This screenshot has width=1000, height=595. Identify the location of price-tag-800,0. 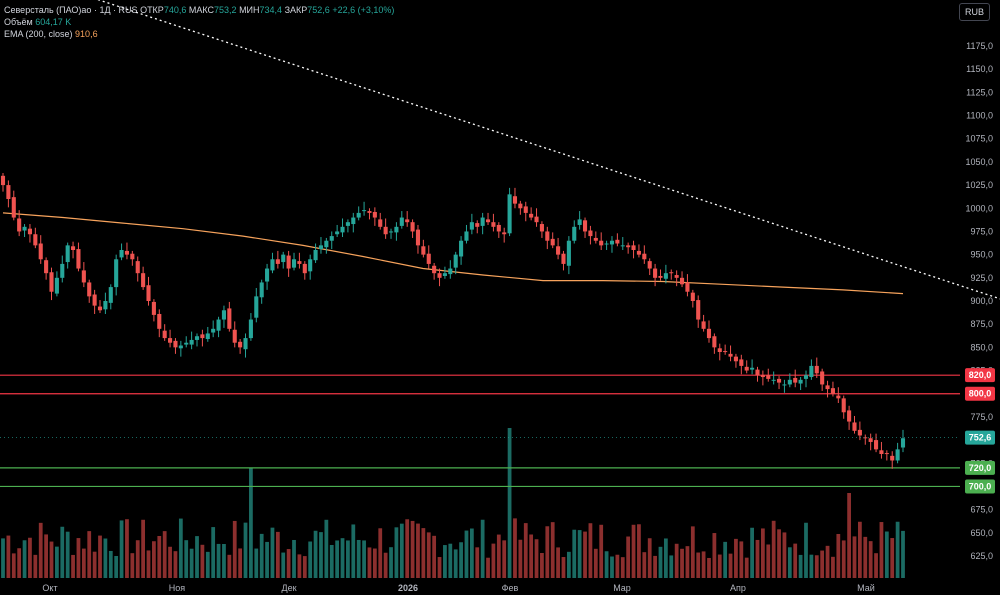
(980, 393).